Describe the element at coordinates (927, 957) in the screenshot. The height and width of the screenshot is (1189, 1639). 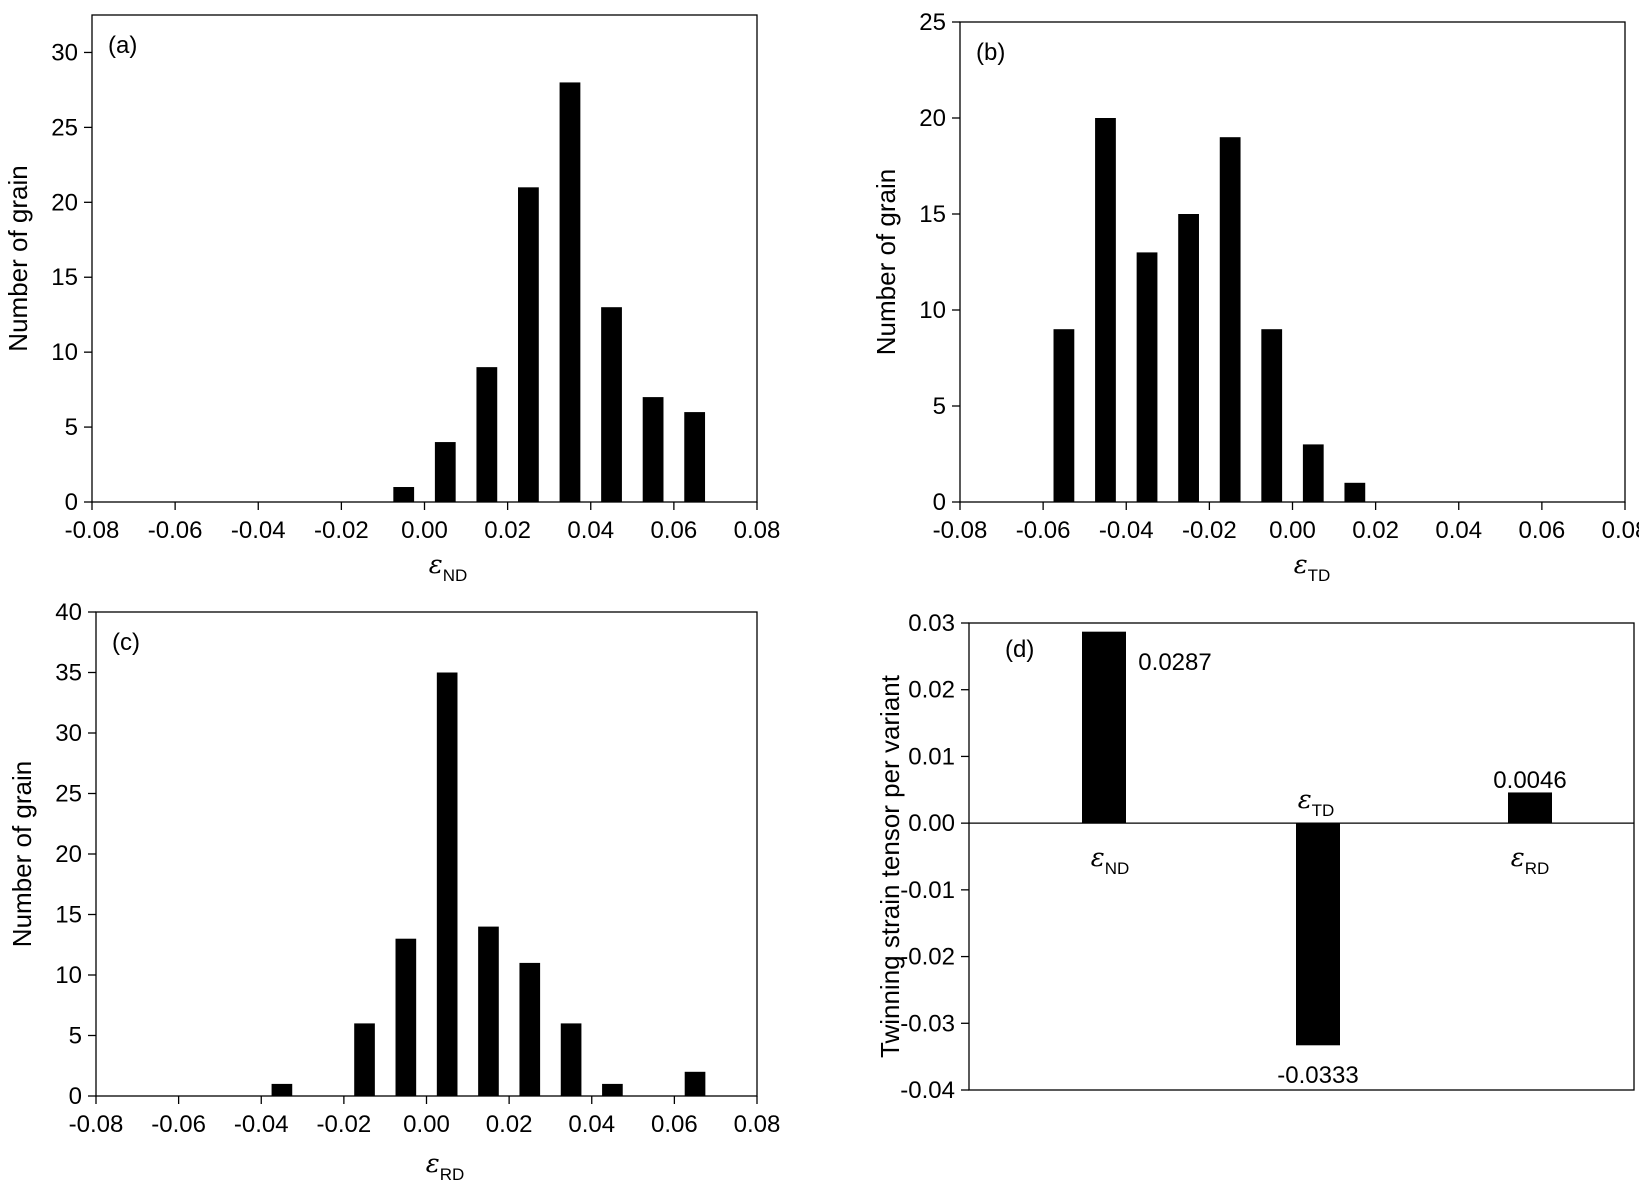
I see `y-tick-label: -0.02` at that location.